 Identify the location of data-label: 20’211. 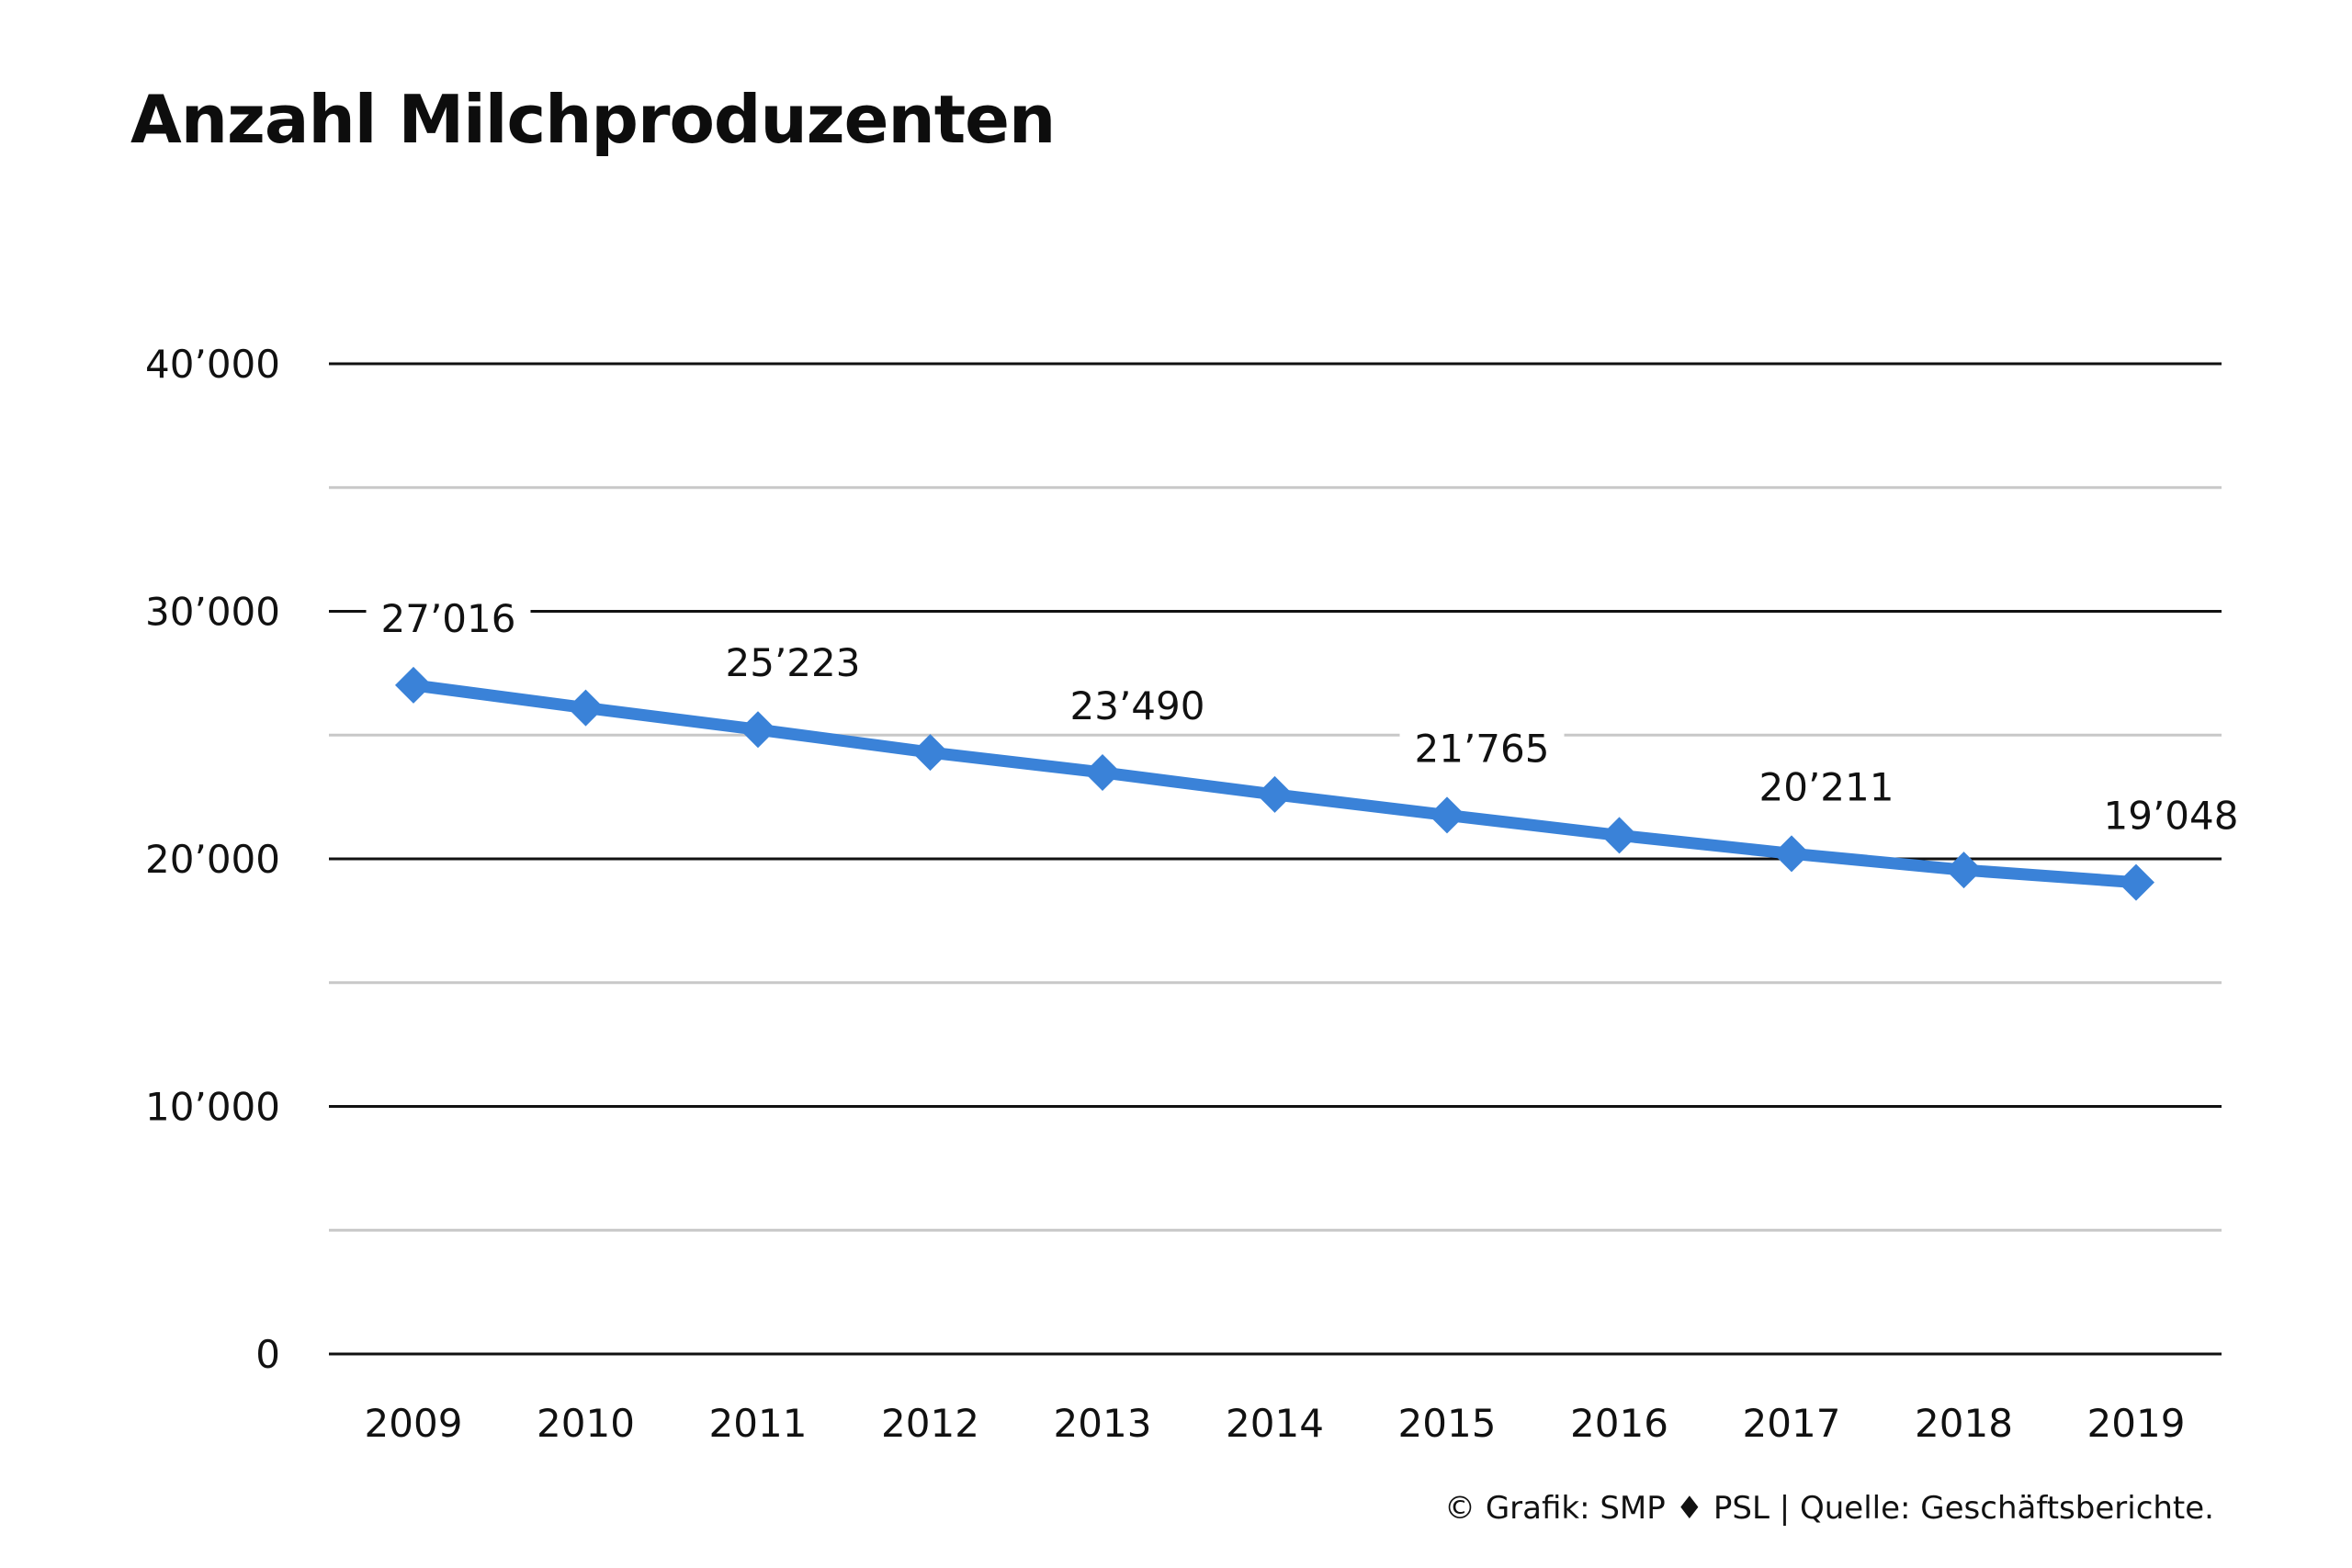
(1827, 787).